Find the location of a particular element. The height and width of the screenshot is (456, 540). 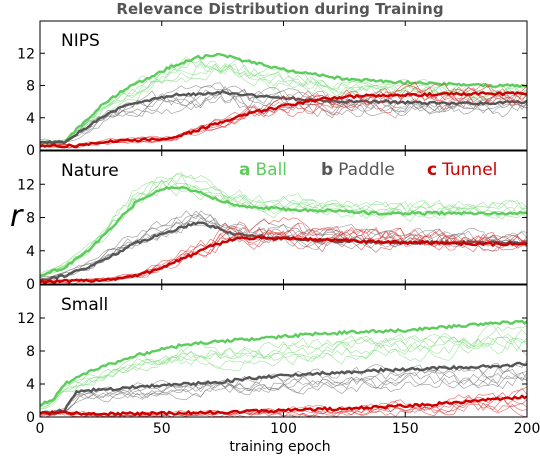

legend-label-paddle: Paddle is located at coordinates (366, 170).